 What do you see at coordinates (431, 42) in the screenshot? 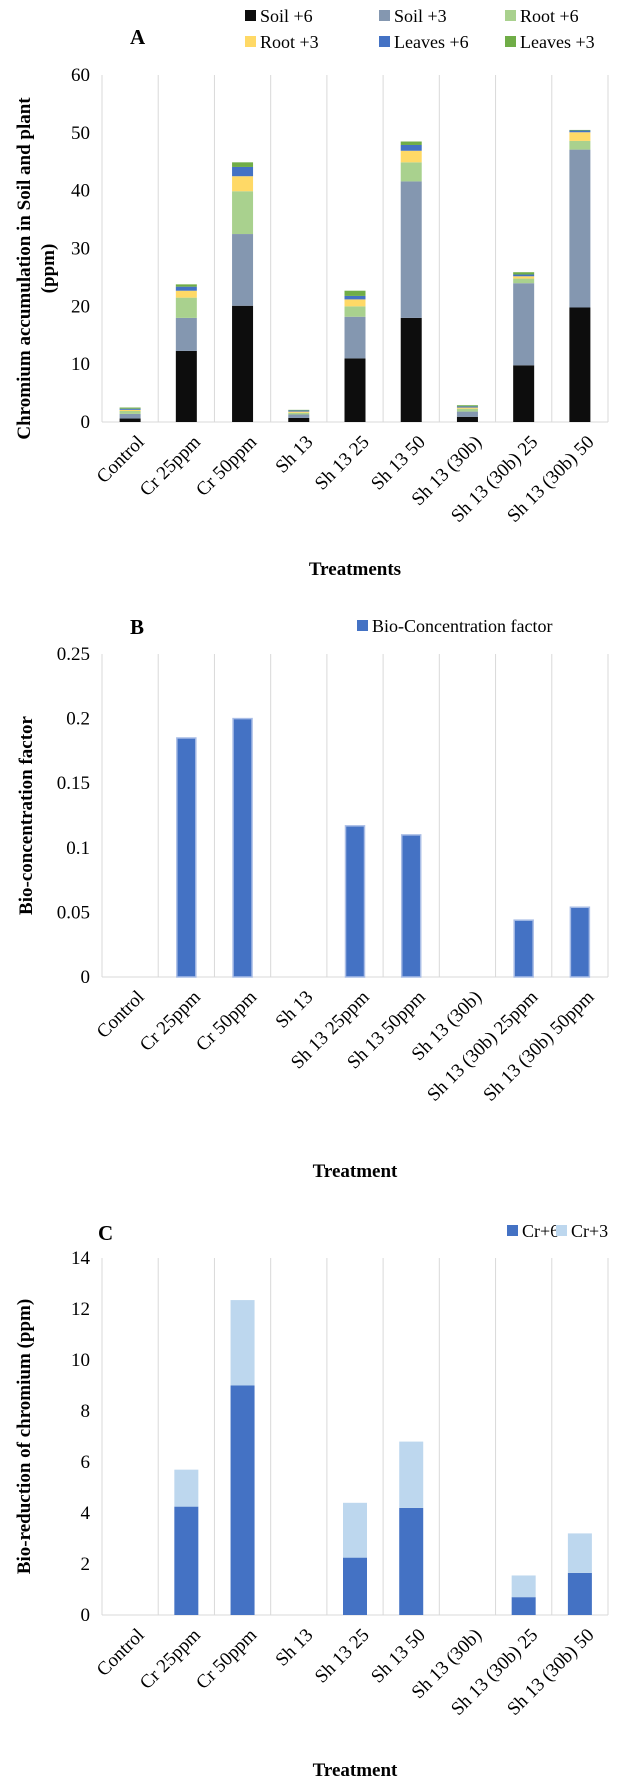
I see `legend-label: Leaves +6` at bounding box center [431, 42].